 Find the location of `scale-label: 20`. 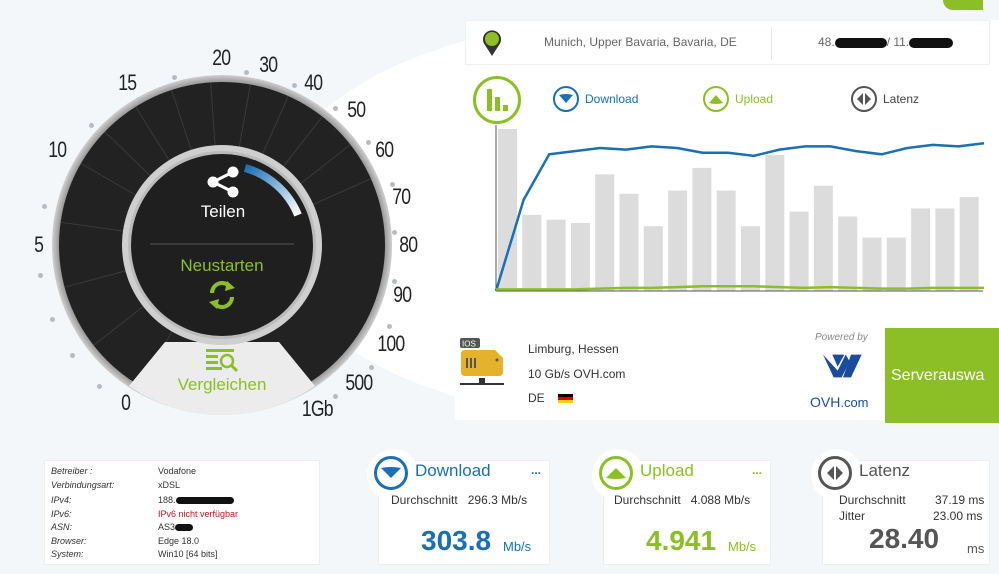

scale-label: 20 is located at coordinates (221, 57).